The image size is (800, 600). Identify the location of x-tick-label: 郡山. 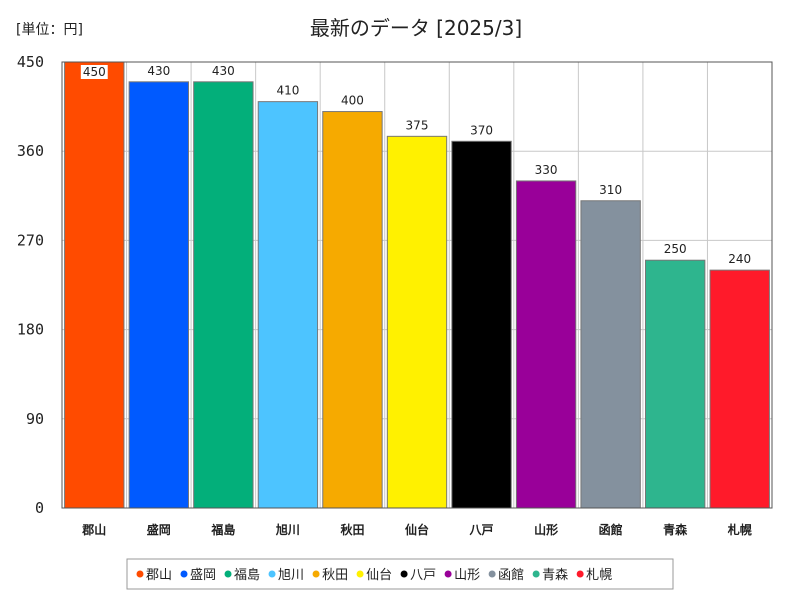
(93, 529).